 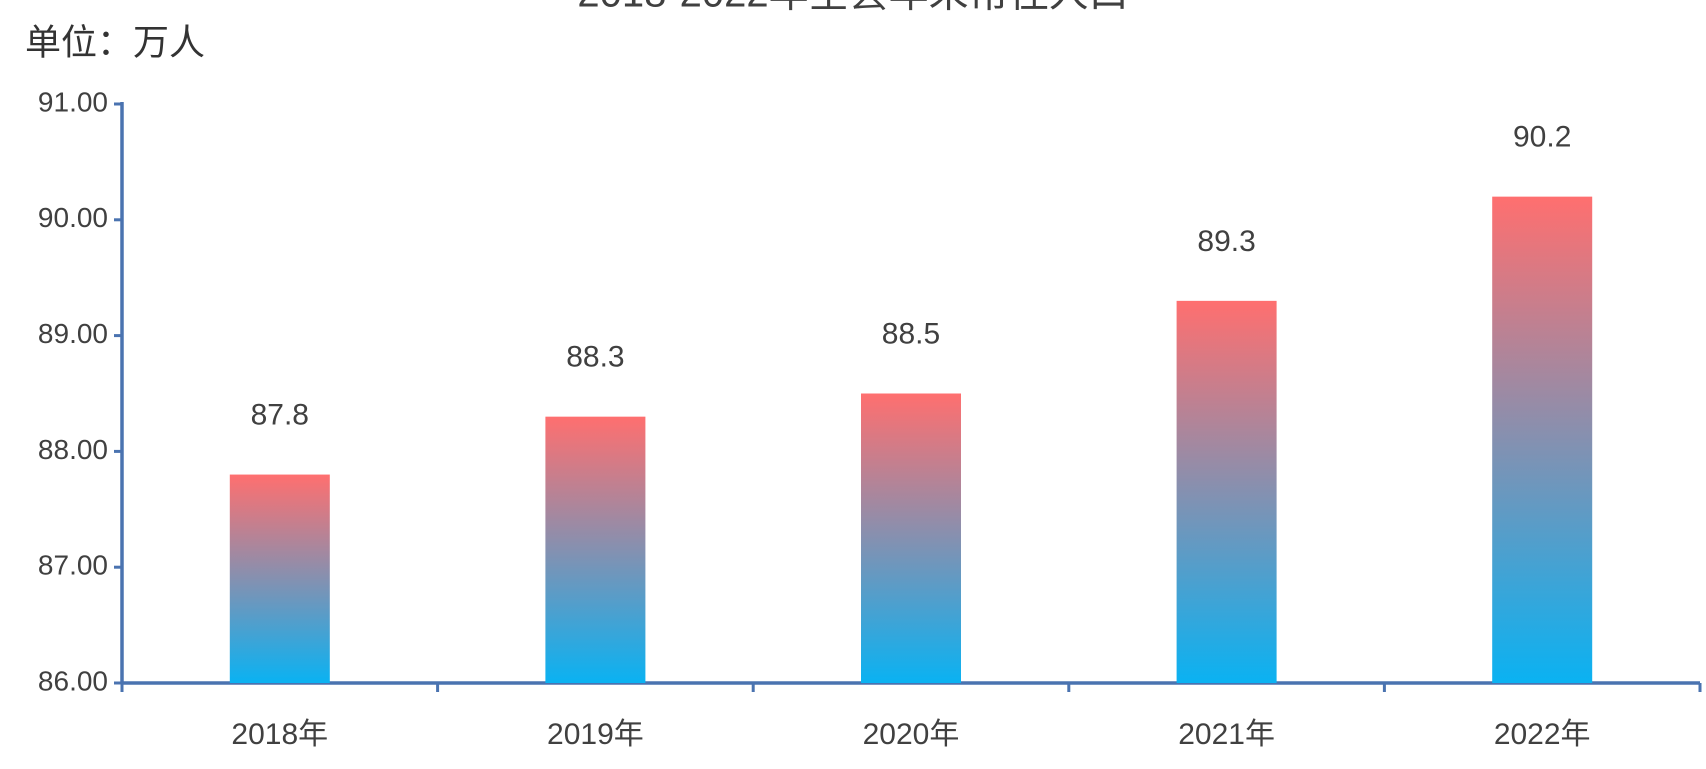 What do you see at coordinates (73, 449) in the screenshot?
I see `y-tick-label: 88.00` at bounding box center [73, 449].